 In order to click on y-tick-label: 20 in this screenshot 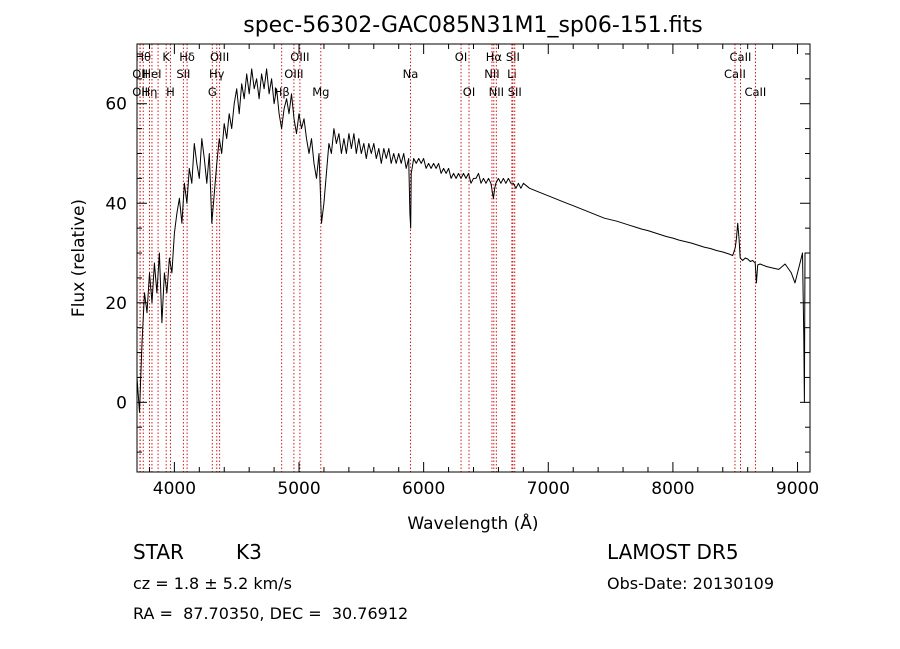, I will do `click(116, 304)`.